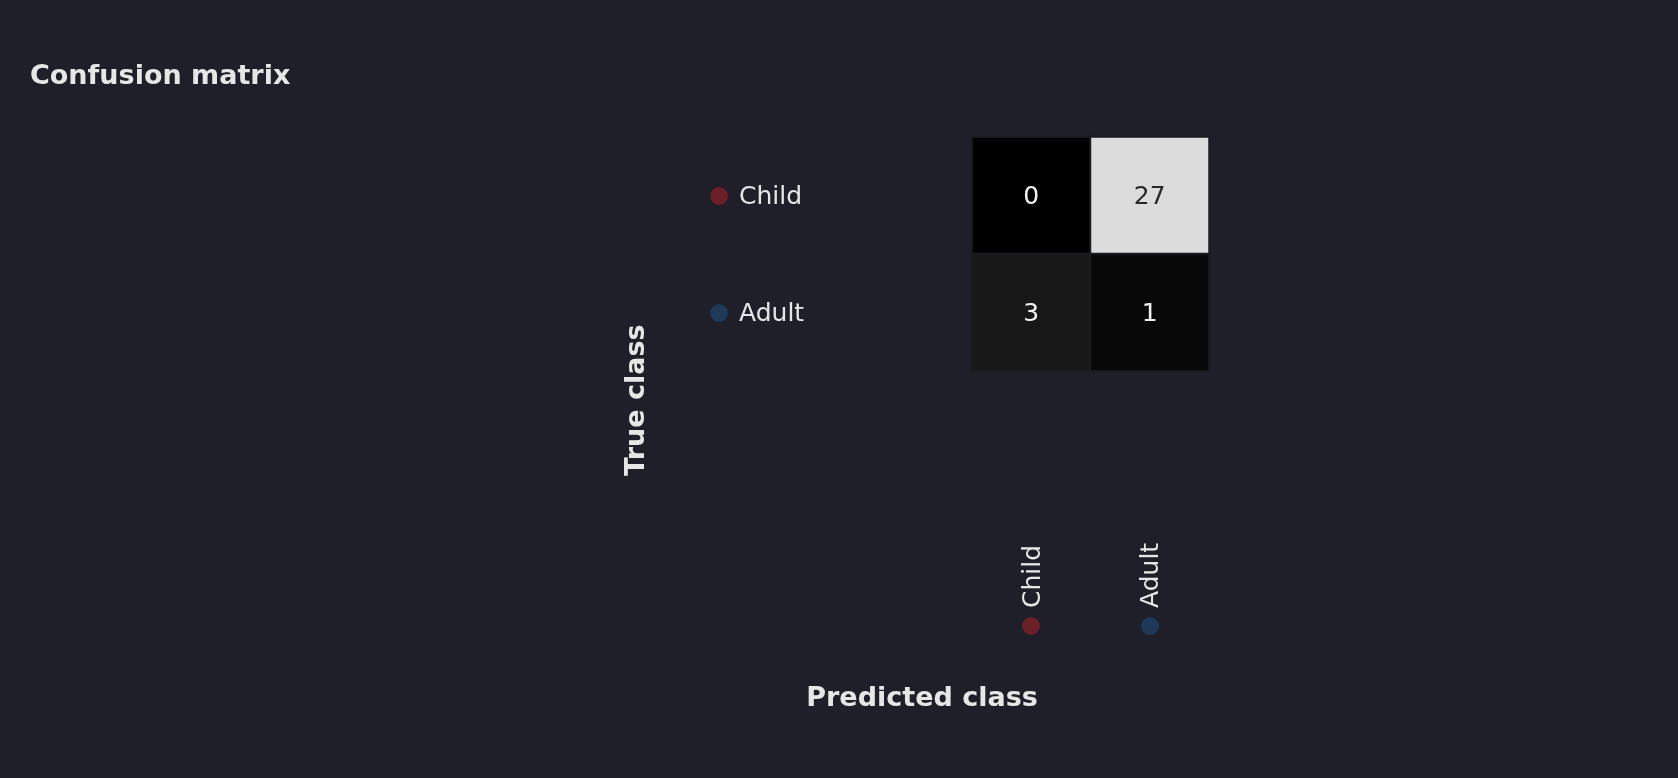 The width and height of the screenshot is (1678, 778). Describe the element at coordinates (634, 400) in the screenshot. I see `y-axis-title: True class` at that location.